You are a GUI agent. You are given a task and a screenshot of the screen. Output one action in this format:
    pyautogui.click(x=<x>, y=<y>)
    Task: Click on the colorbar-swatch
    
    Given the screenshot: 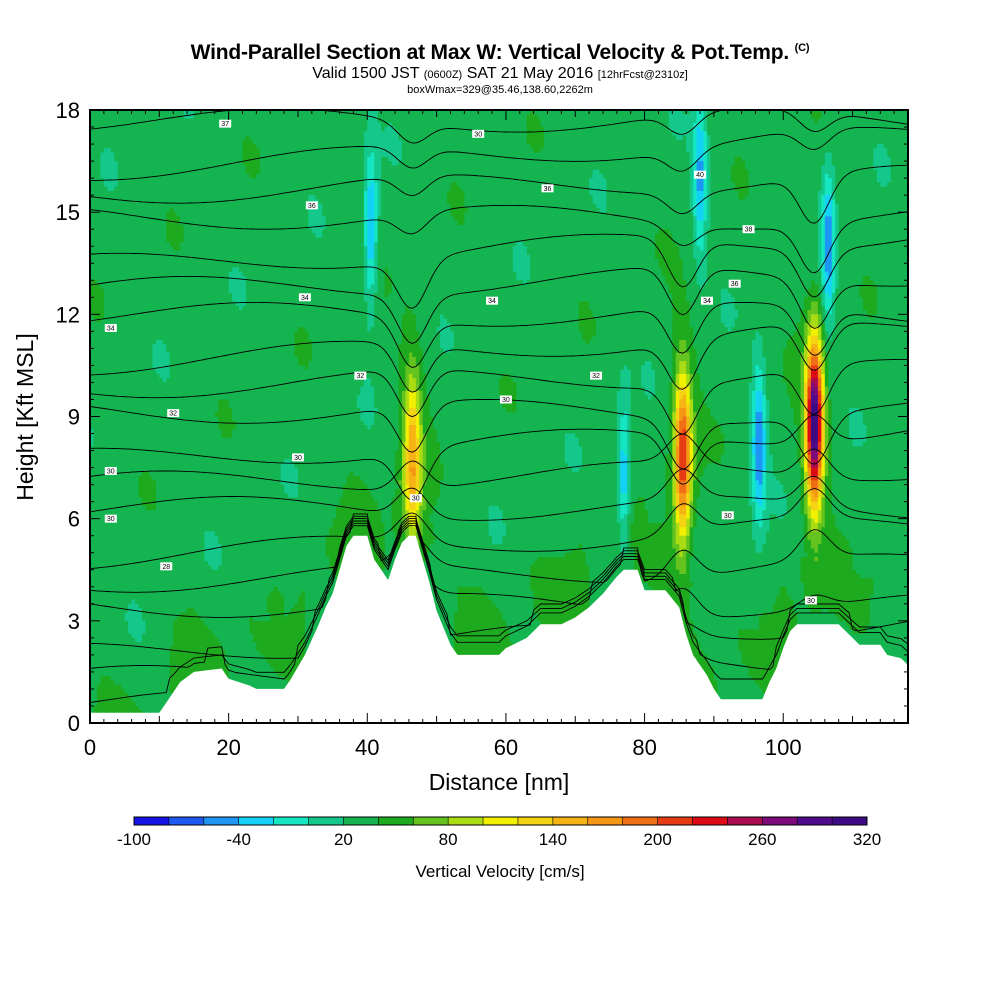 What is the action you would take?
    pyautogui.click(x=745, y=821)
    